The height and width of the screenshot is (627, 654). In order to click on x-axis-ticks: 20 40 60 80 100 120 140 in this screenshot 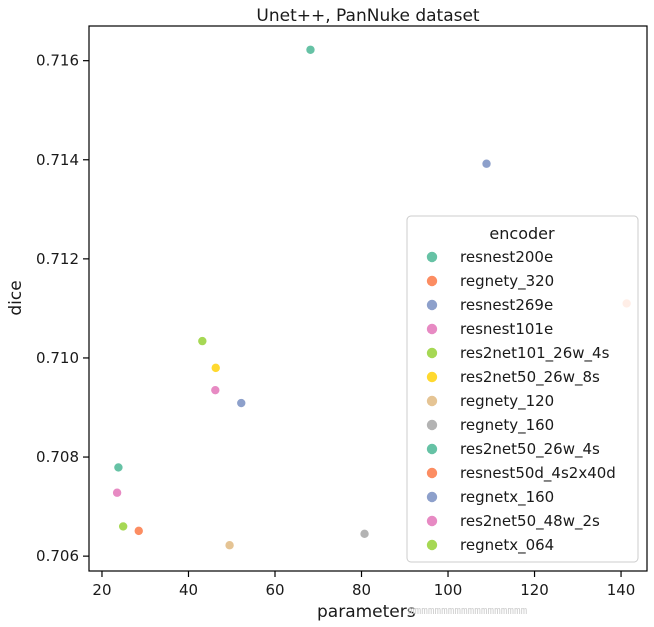, I will do `click(363, 585)`.